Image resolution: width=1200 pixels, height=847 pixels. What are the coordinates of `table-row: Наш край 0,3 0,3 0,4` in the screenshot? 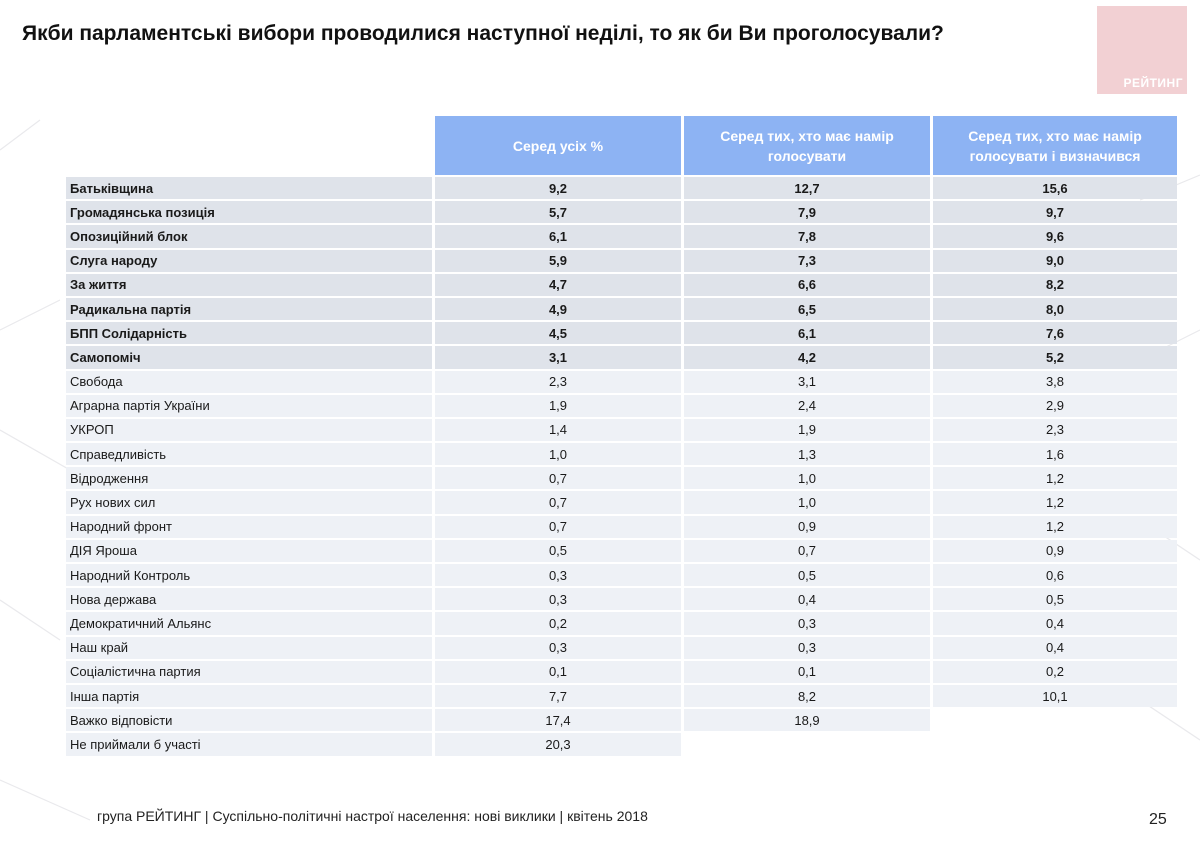 It's located at (621, 647).